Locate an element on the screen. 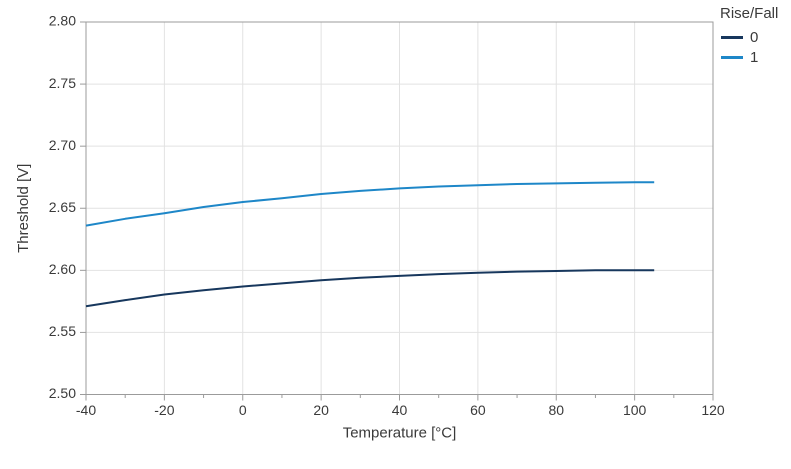 Image resolution: width=791 pixels, height=469 pixels. x-tick-label: 20 is located at coordinates (321, 410).